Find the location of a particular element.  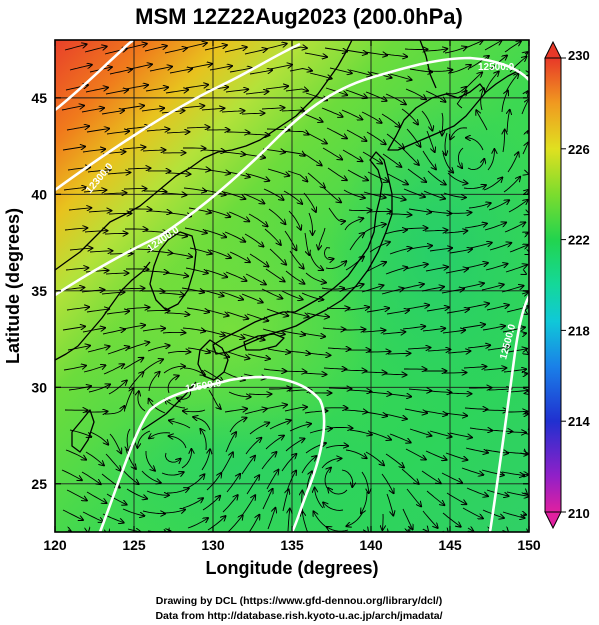

y-axis-label: Latitude (degrees) is located at coordinates (13, 286).